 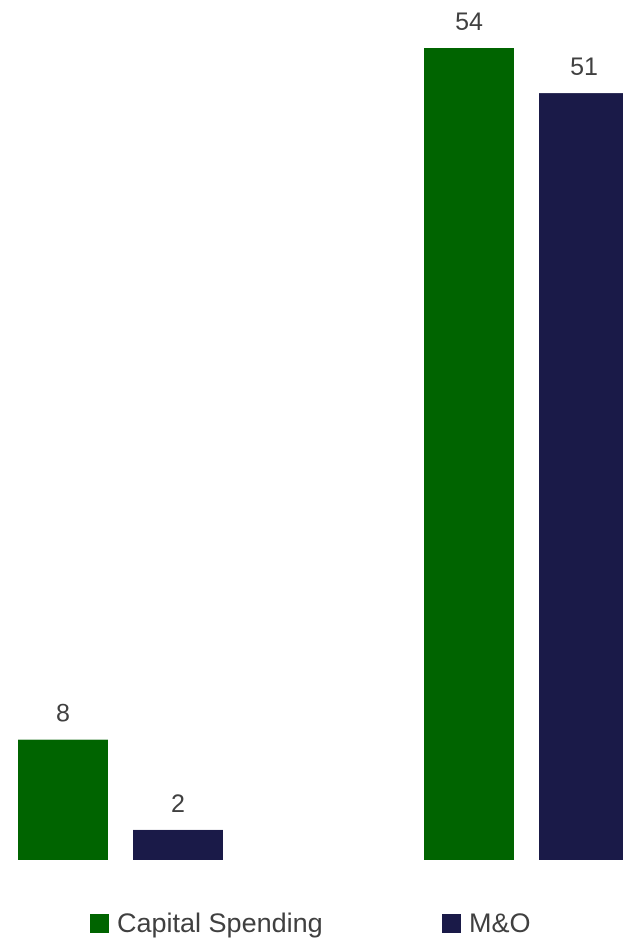 I want to click on value-label-capital-spending-1: 8, so click(x=63, y=714).